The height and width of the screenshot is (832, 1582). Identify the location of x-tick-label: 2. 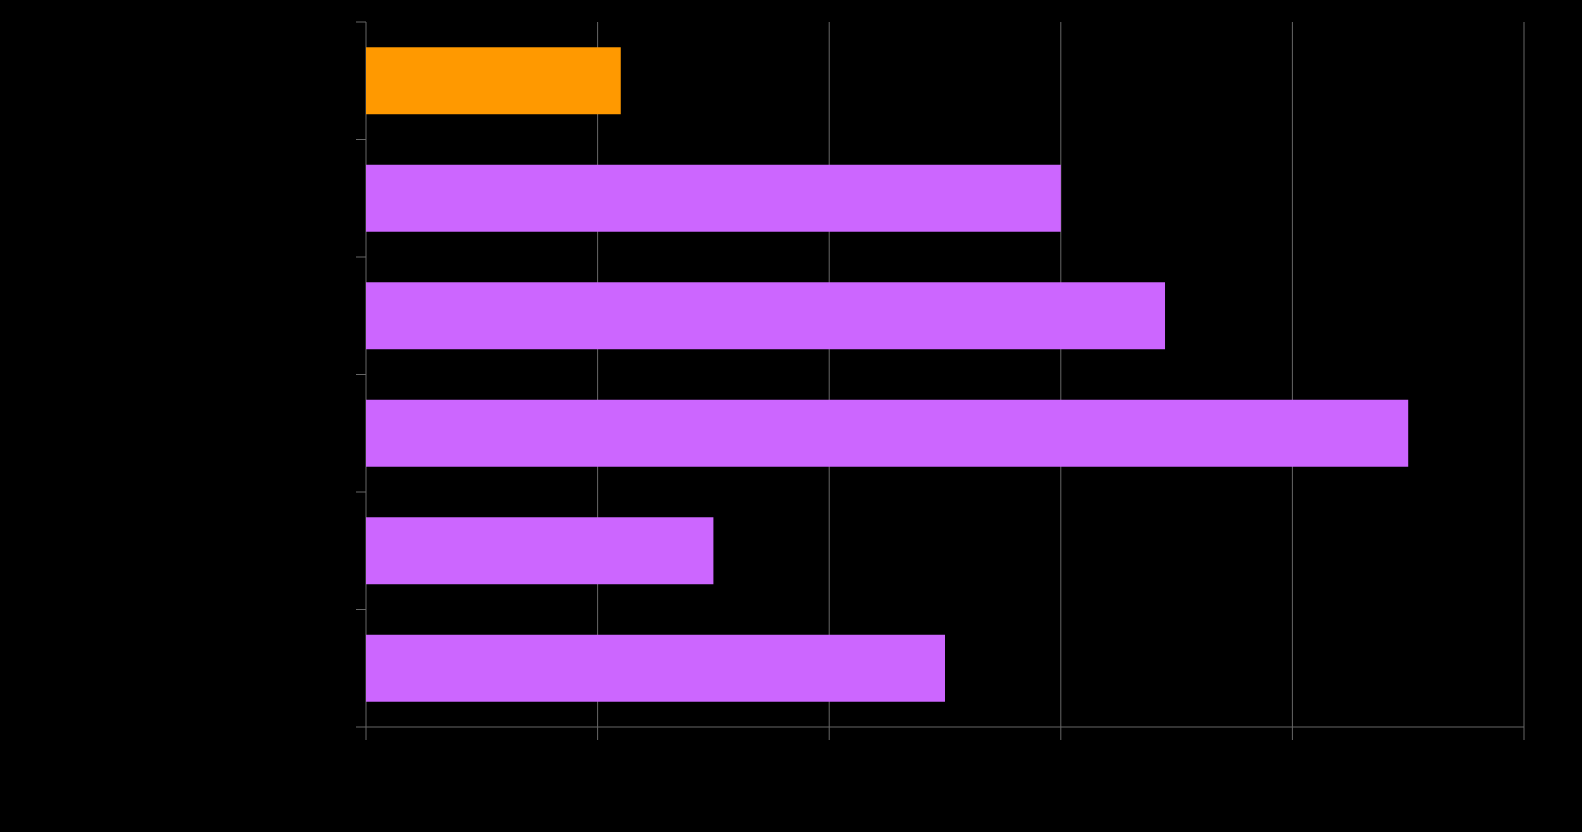
(829, 754).